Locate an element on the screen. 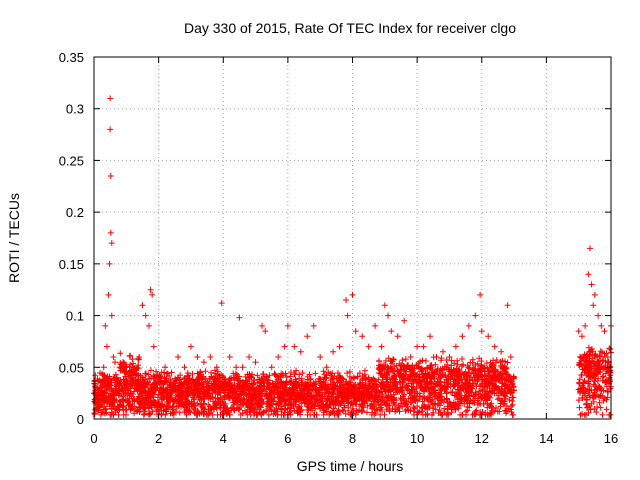  x-tick-label: 10 is located at coordinates (417, 438).